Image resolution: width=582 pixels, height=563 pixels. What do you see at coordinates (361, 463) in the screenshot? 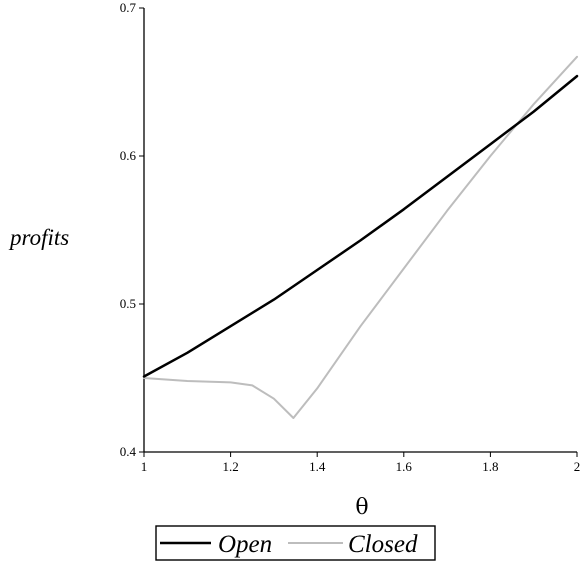
I see `x-axis-ticks: 1 1.2 1.4 1.6 1.8 2` at bounding box center [361, 463].